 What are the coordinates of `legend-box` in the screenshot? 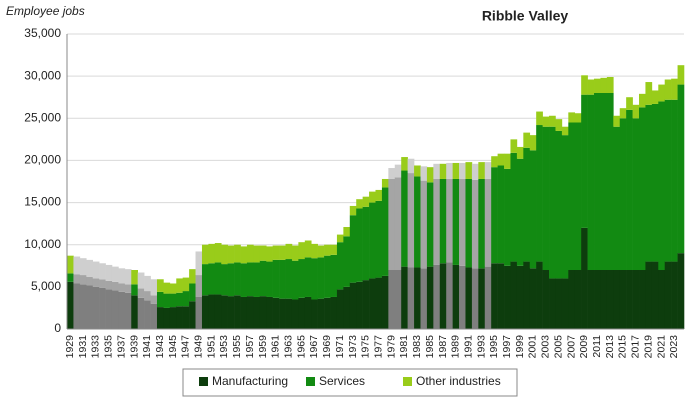 It's located at (350, 382).